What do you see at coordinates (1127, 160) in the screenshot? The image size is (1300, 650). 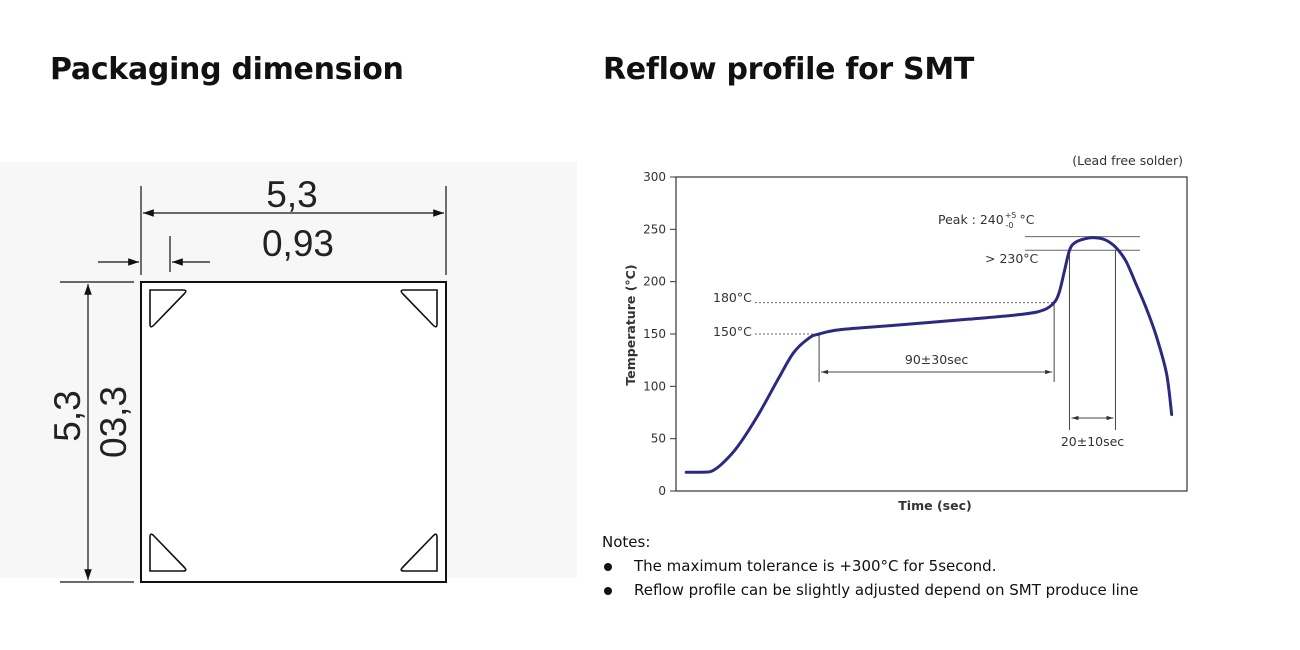 I see `lead-free-note: (Lead free solder)` at bounding box center [1127, 160].